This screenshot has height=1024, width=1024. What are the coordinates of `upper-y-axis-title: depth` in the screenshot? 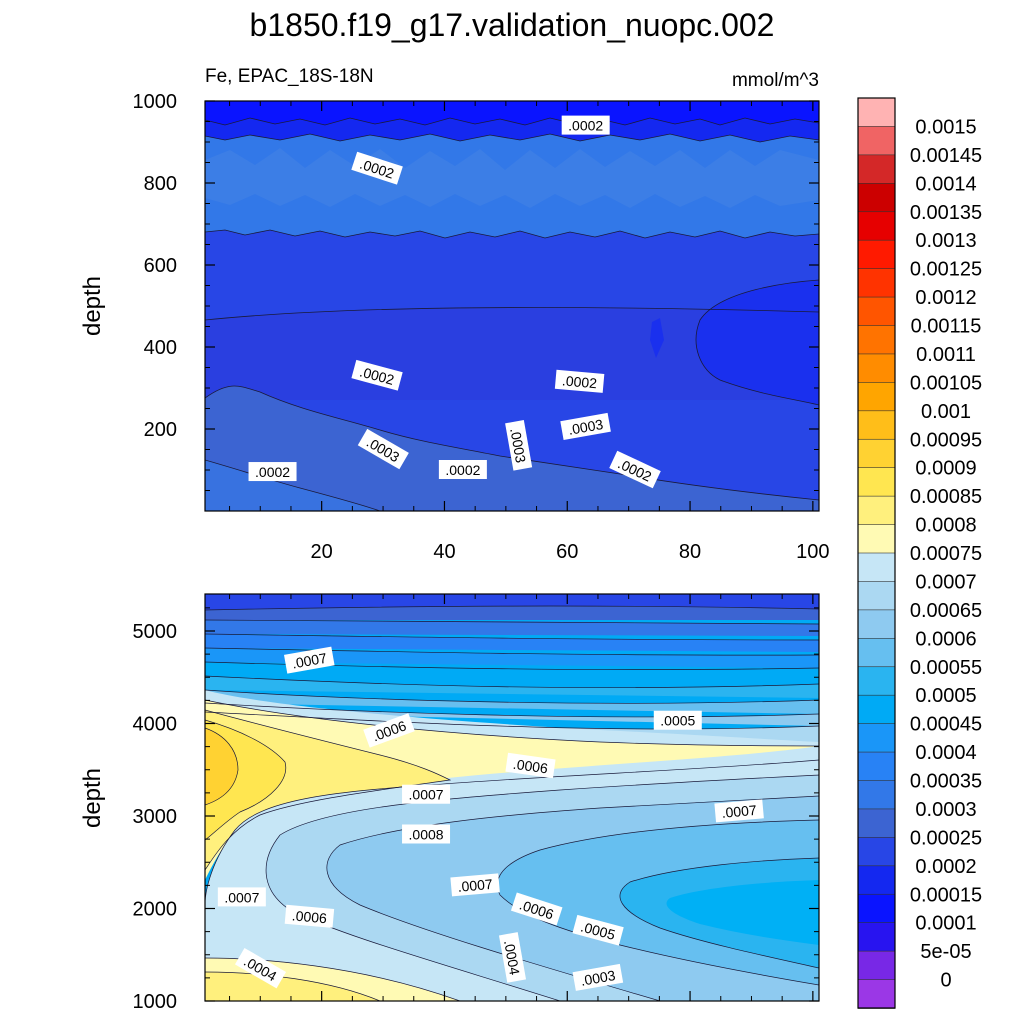 It's located at (92, 306).